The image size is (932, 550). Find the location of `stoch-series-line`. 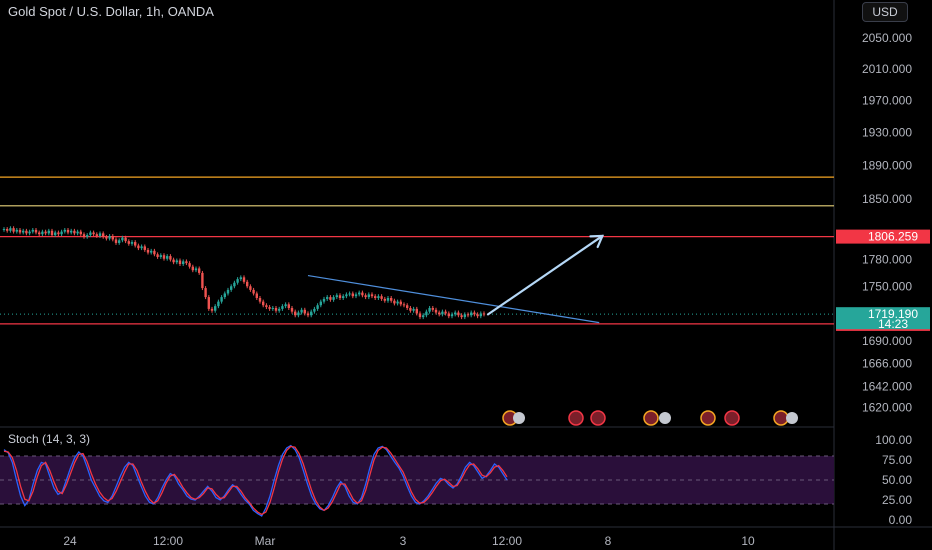

stoch-series-line is located at coordinates (255, 480).